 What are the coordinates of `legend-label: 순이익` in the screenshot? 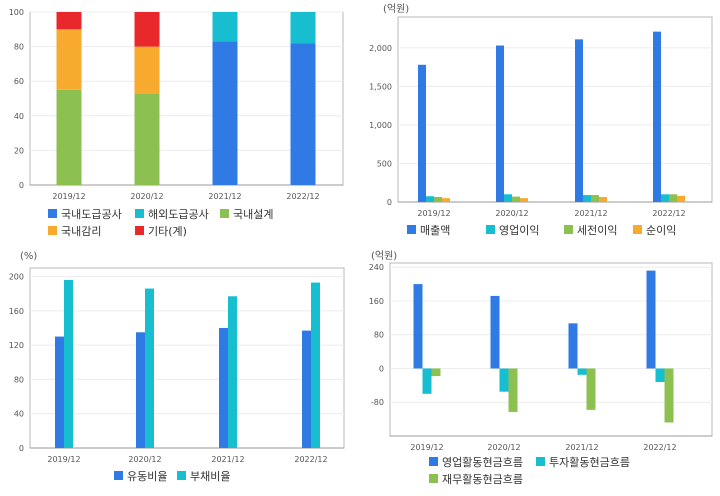 It's located at (661, 230).